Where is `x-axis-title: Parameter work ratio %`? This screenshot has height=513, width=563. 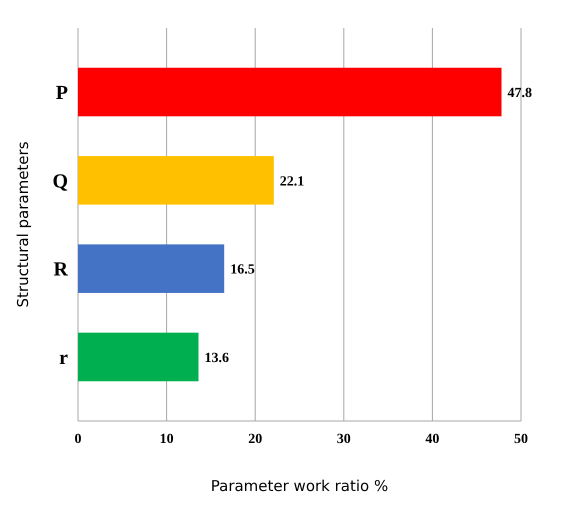
x-axis-title: Parameter work ratio % is located at coordinates (299, 486).